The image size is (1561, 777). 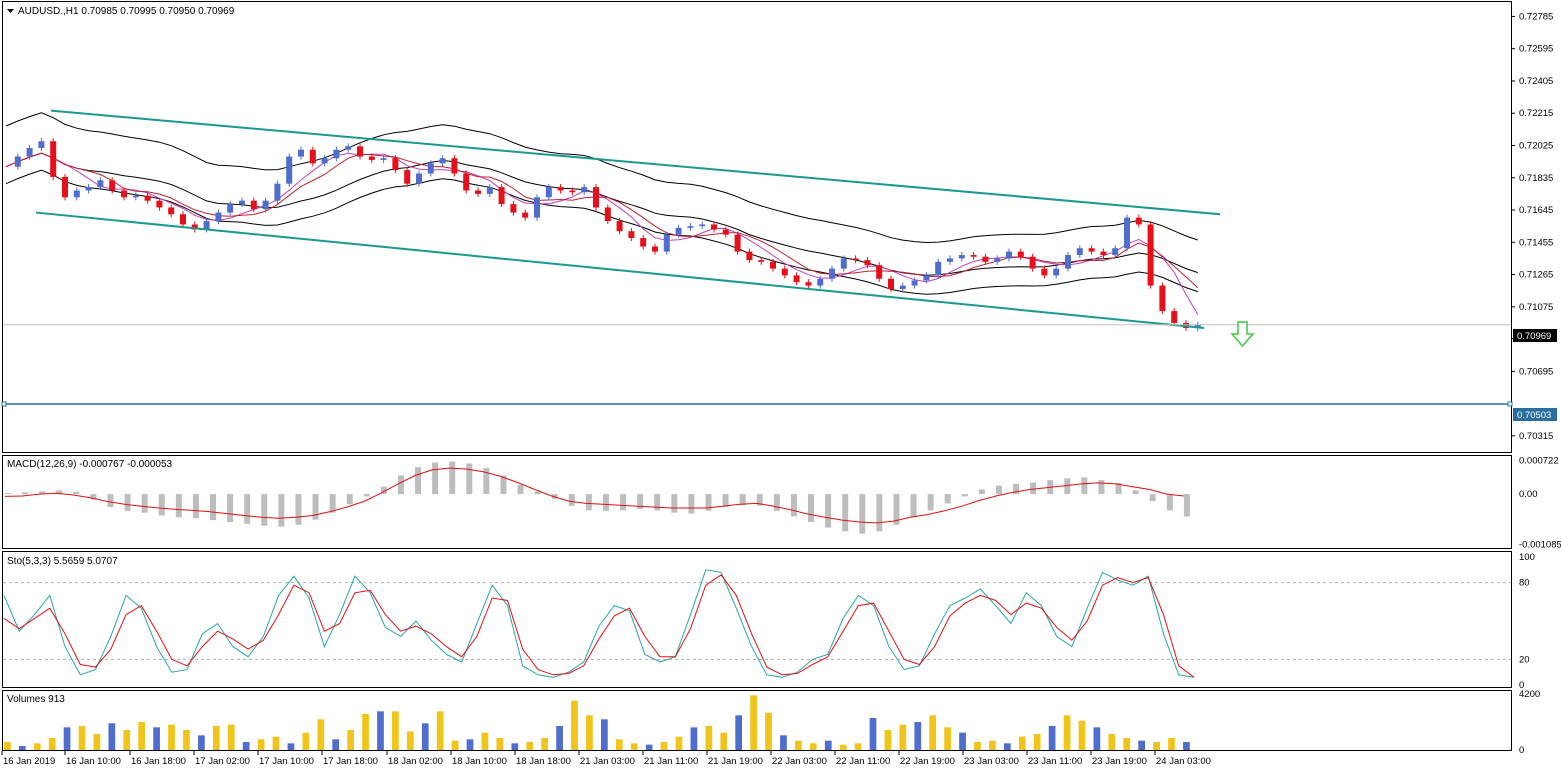 What do you see at coordinates (4, 404) in the screenshot?
I see `level-handle-left` at bounding box center [4, 404].